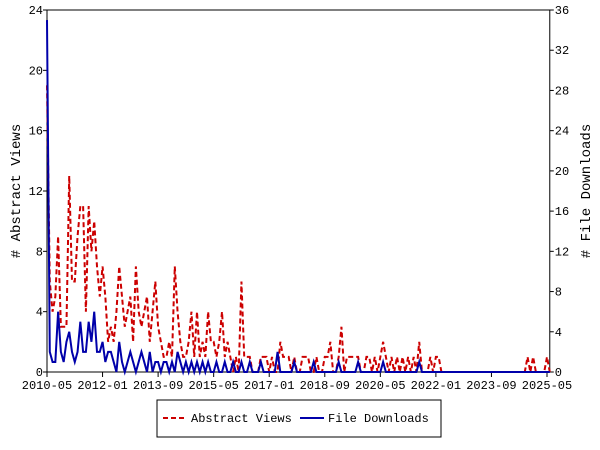 Image resolution: width=600 pixels, height=450 pixels. What do you see at coordinates (491, 386) in the screenshot?
I see `x-tick-label: 2023-09` at bounding box center [491, 386].